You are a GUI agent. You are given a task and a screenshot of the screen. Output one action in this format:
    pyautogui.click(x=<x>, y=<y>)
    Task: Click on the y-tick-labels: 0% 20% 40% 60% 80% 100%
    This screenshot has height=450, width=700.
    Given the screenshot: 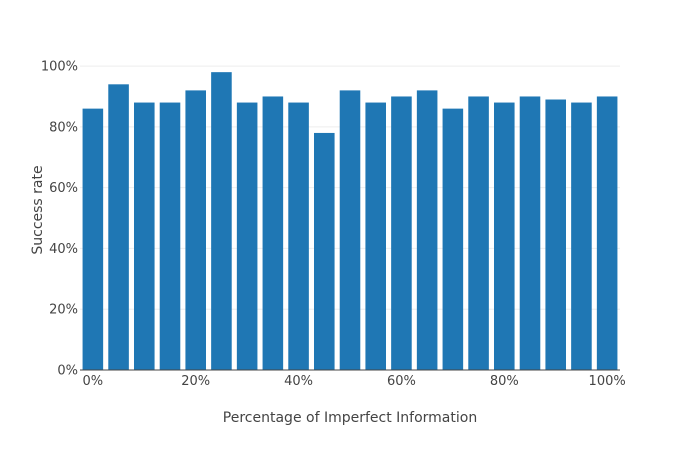 What is the action you would take?
    pyautogui.click(x=59, y=219)
    